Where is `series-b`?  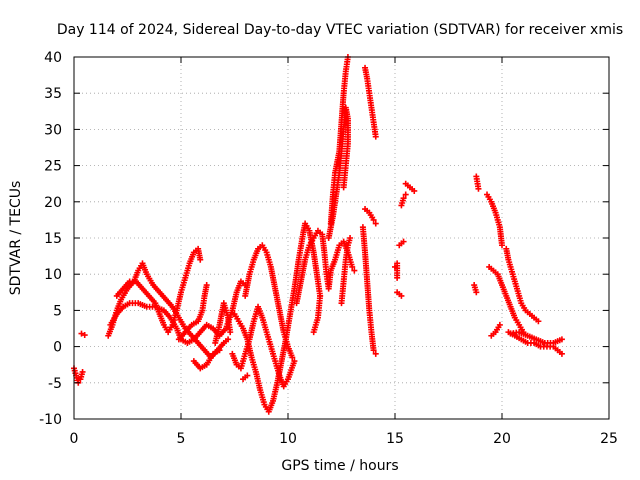
series-b is located at coordinates (83, 334).